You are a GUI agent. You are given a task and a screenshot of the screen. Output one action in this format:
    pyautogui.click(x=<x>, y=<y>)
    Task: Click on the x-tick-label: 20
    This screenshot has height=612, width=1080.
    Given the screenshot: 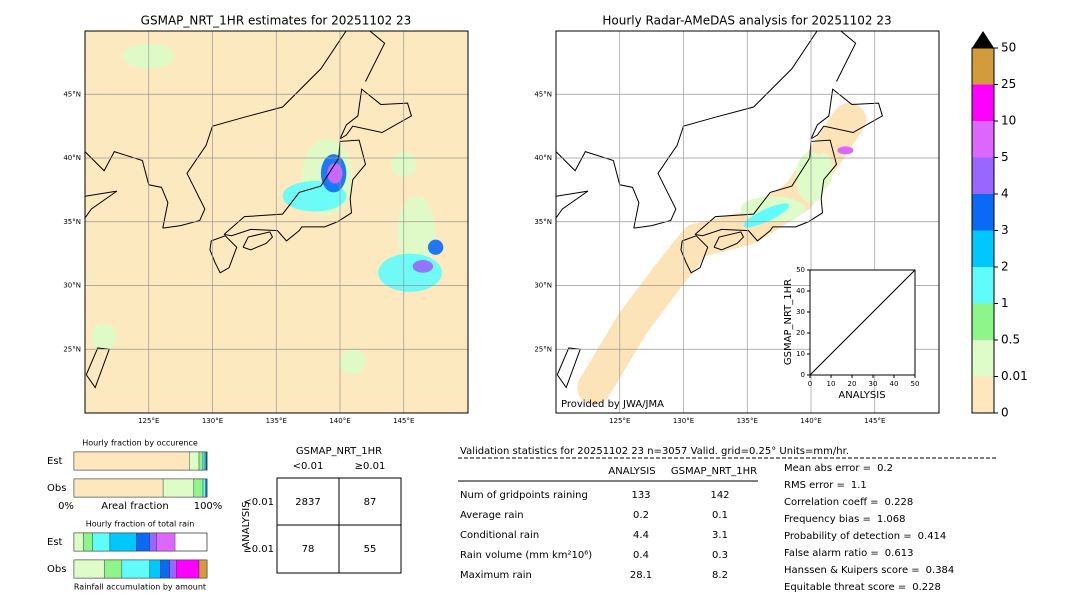 What is the action you would take?
    pyautogui.click(x=852, y=384)
    